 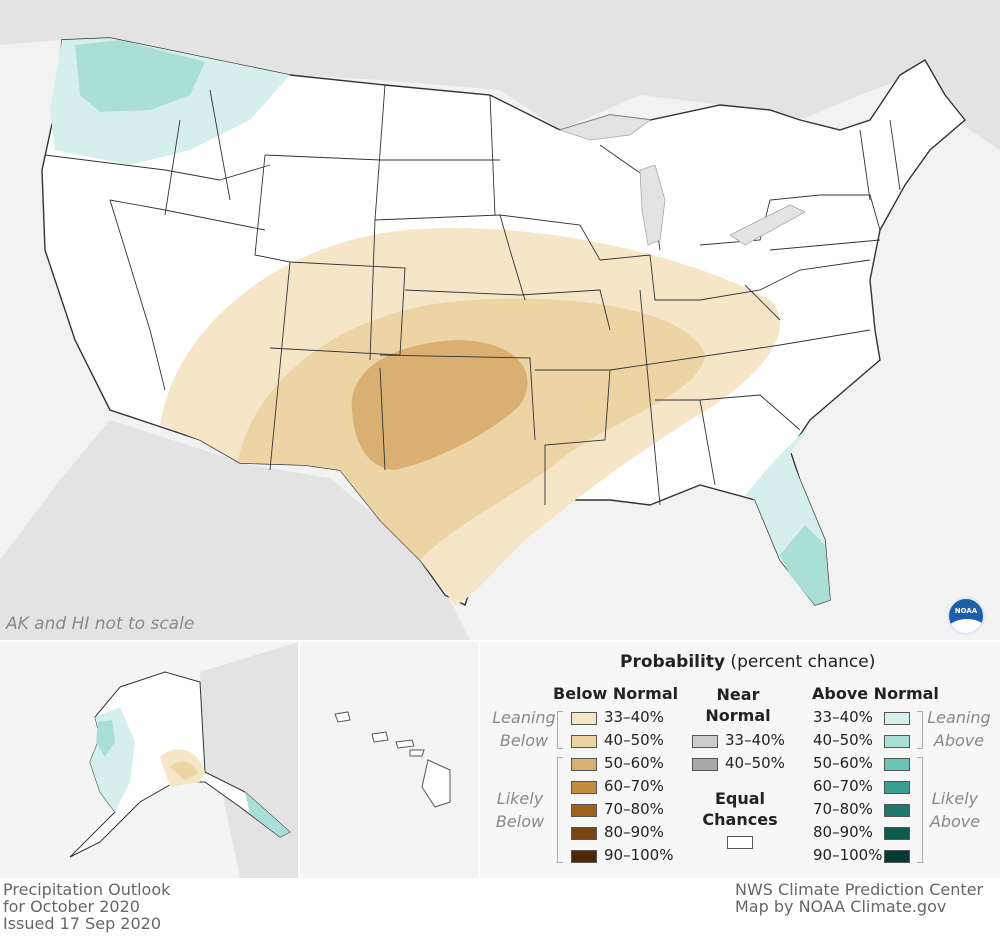 What do you see at coordinates (843, 717) in the screenshot?
I see `above-normal-label: 33–40%` at bounding box center [843, 717].